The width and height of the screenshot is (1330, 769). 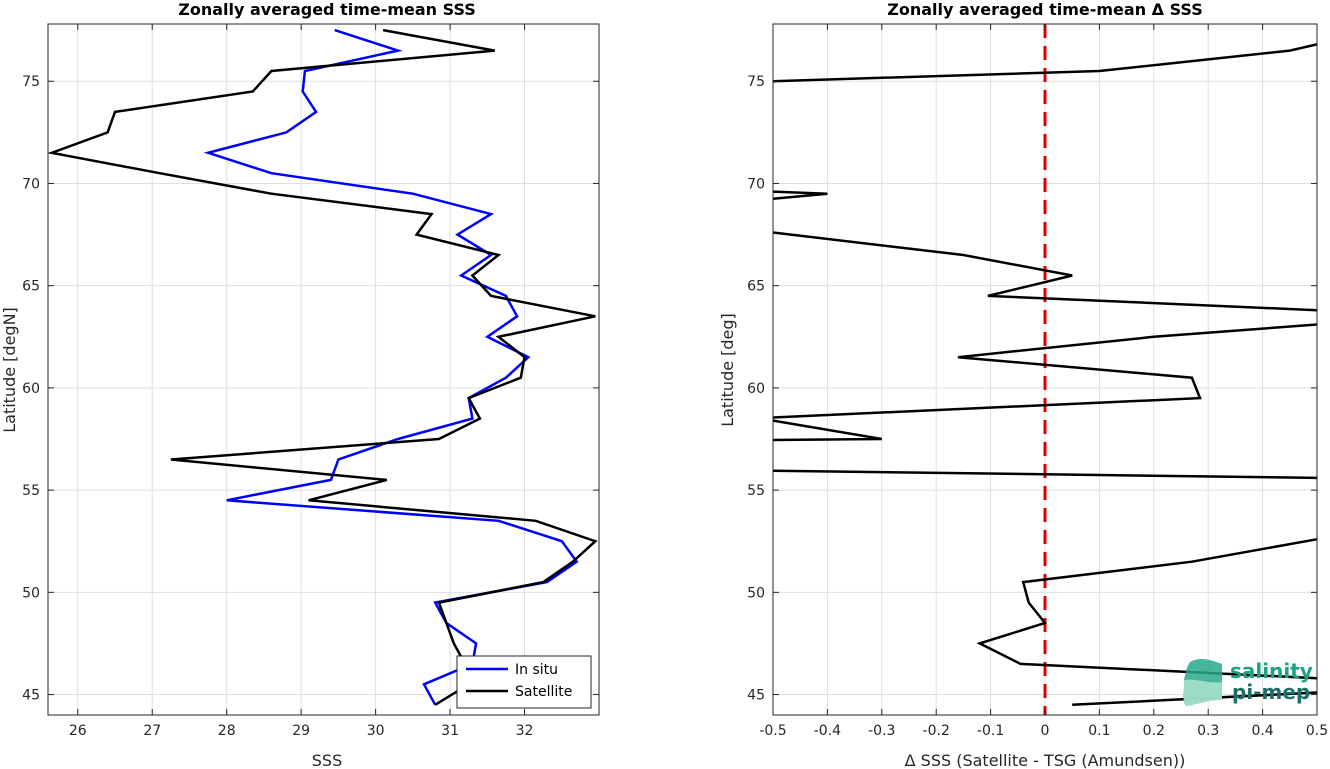 What do you see at coordinates (1317, 731) in the screenshot?
I see `right-x-tick-label: 0.5` at bounding box center [1317, 731].